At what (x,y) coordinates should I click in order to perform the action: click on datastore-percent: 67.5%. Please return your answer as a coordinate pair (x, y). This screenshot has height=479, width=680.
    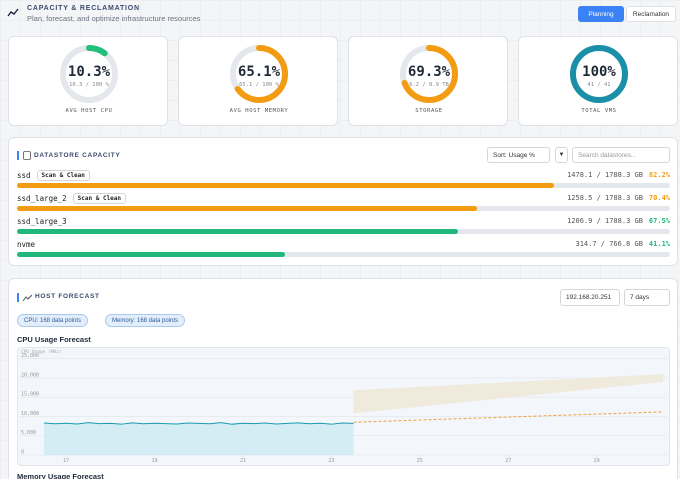
    Looking at the image, I should click on (659, 221).